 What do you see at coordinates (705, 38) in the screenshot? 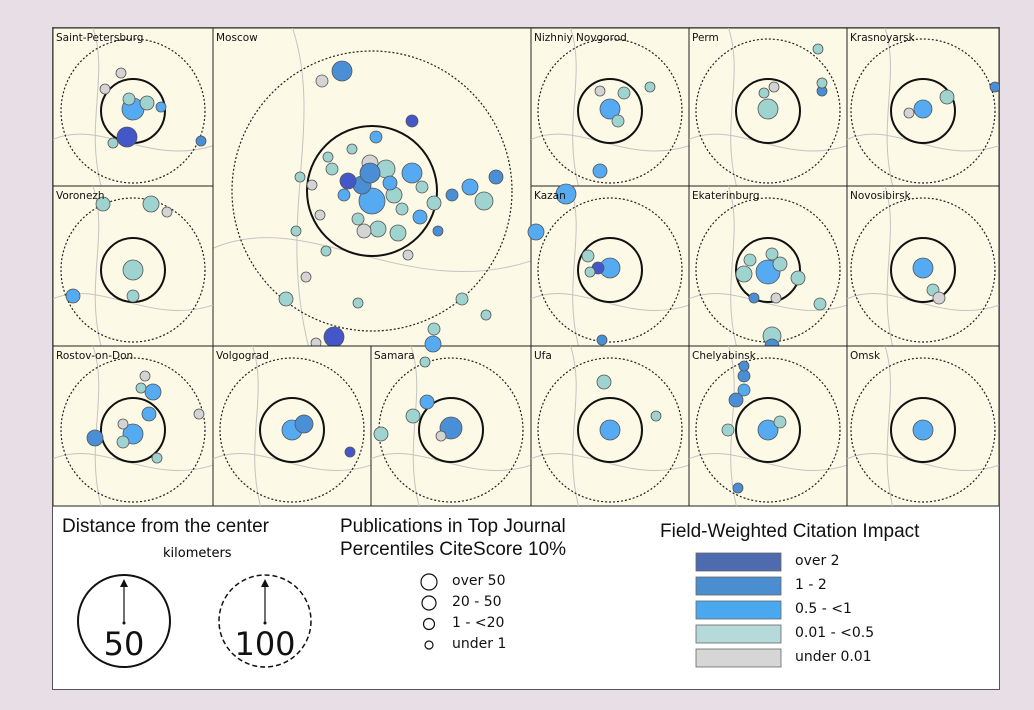
I see `city-label-perm: Perm` at bounding box center [705, 38].